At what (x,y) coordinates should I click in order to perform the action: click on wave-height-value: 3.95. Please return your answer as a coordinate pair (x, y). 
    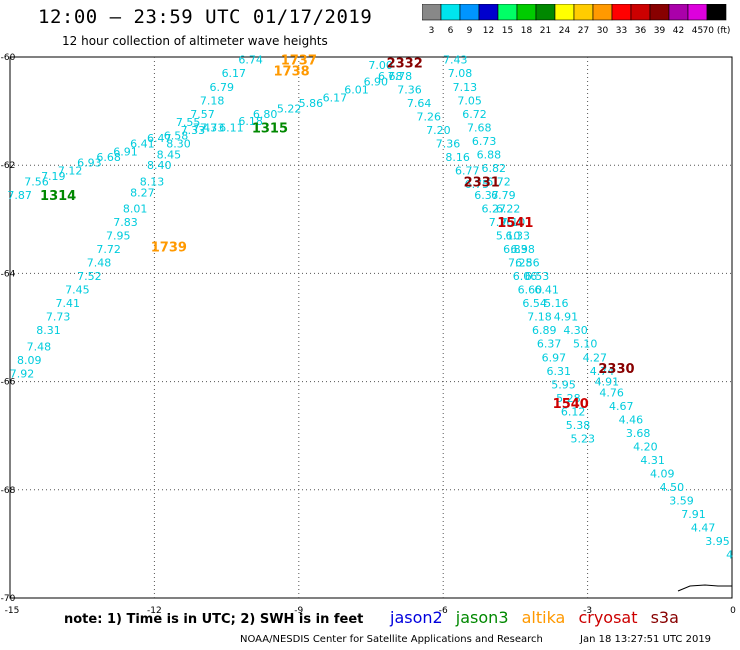
    Looking at the image, I should click on (717, 541).